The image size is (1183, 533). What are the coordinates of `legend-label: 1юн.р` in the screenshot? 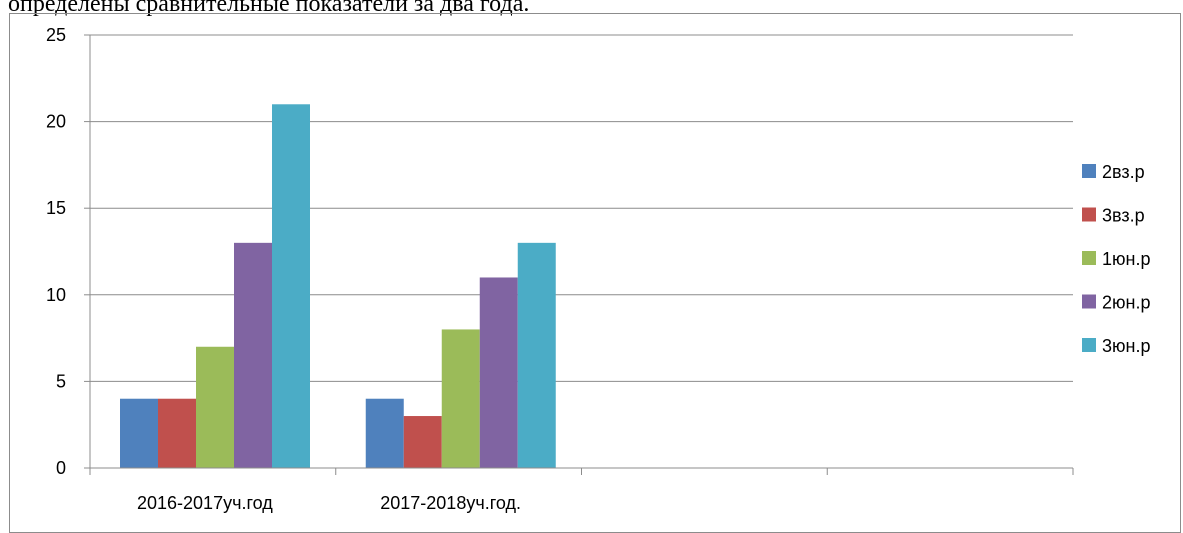 It's located at (1126, 259).